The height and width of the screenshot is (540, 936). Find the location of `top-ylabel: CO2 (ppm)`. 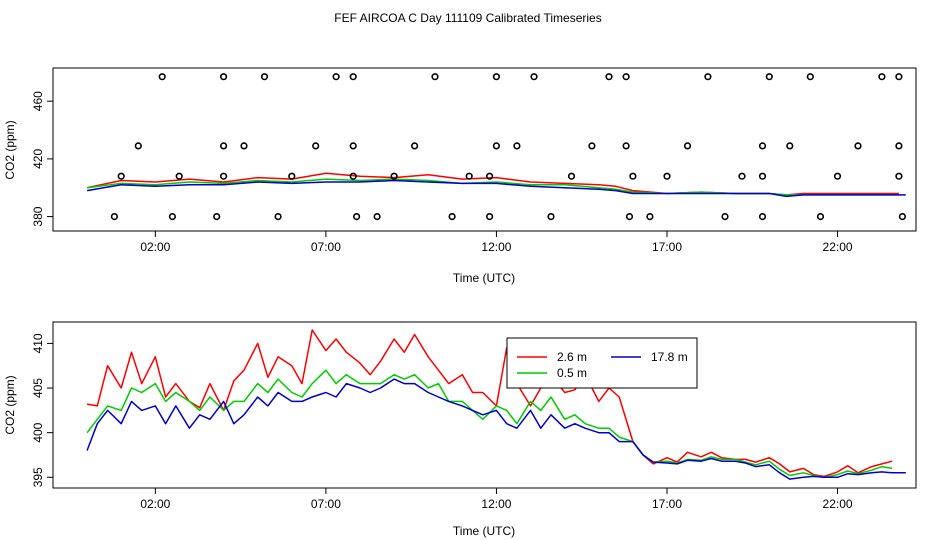

top-ylabel: CO2 (ppm) is located at coordinates (10, 149).